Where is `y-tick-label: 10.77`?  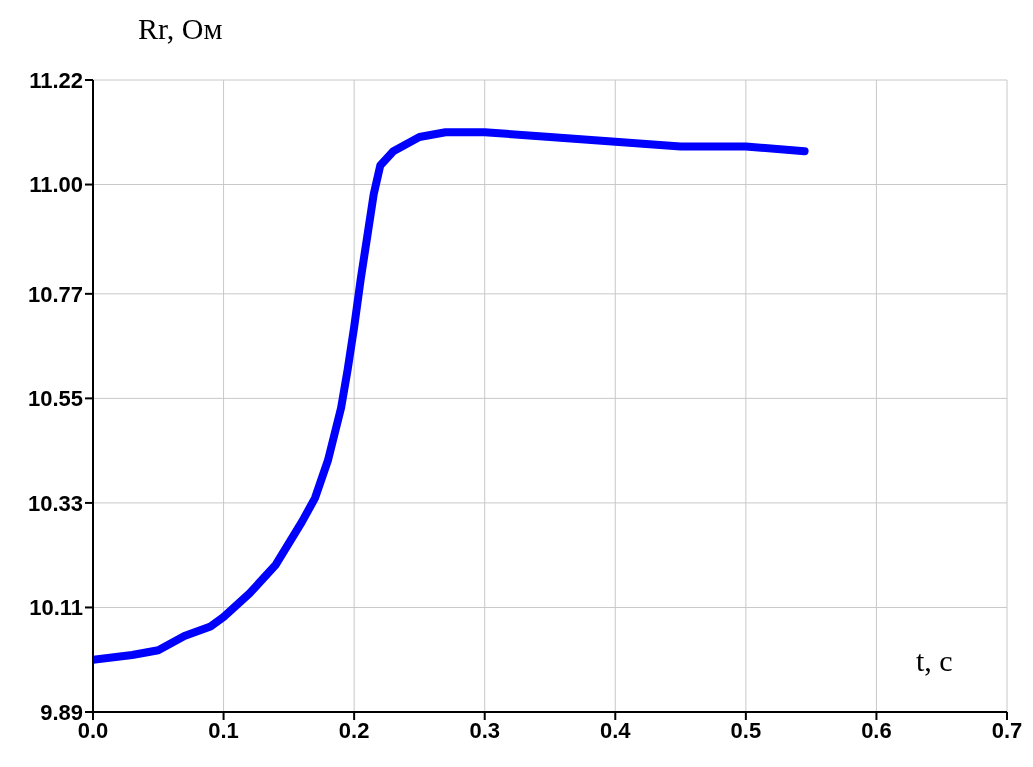
y-tick-label: 10.77 is located at coordinates (55, 294).